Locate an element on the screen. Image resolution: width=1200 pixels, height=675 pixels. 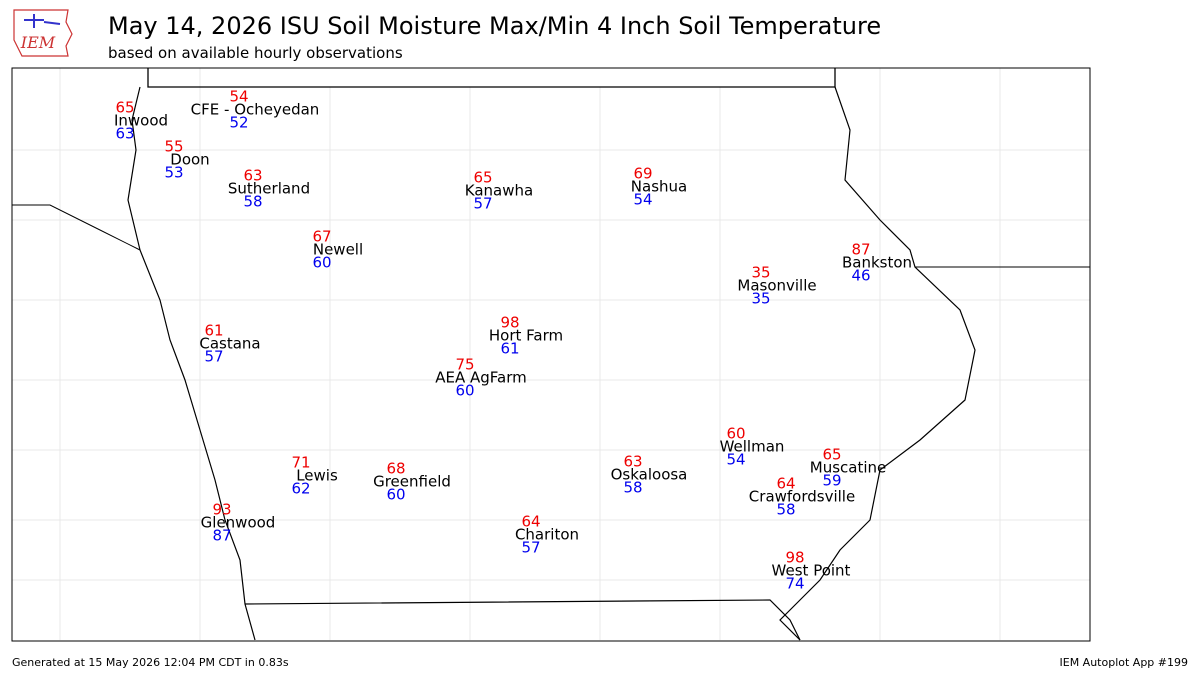
station-name: Crawfordsville is located at coordinates (802, 497).